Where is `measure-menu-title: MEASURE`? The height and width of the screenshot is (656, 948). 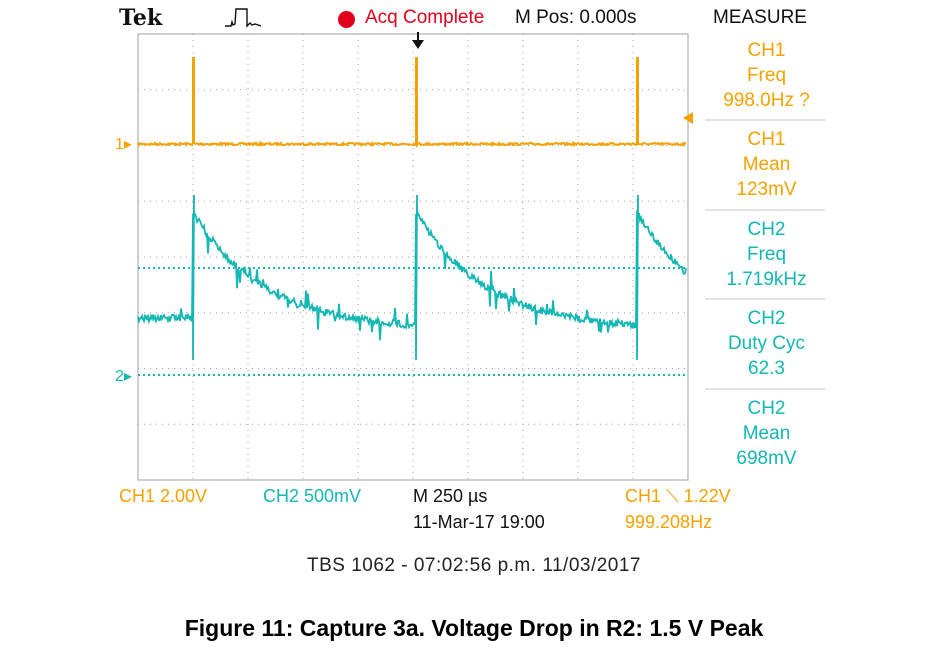
measure-menu-title: MEASURE is located at coordinates (760, 17).